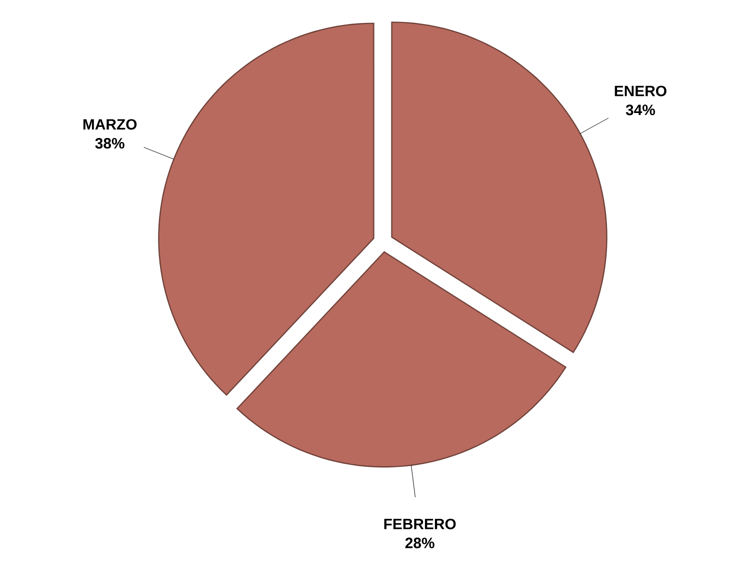 This screenshot has height=576, width=737. I want to click on slice-label: FEBRERO, so click(420, 524).